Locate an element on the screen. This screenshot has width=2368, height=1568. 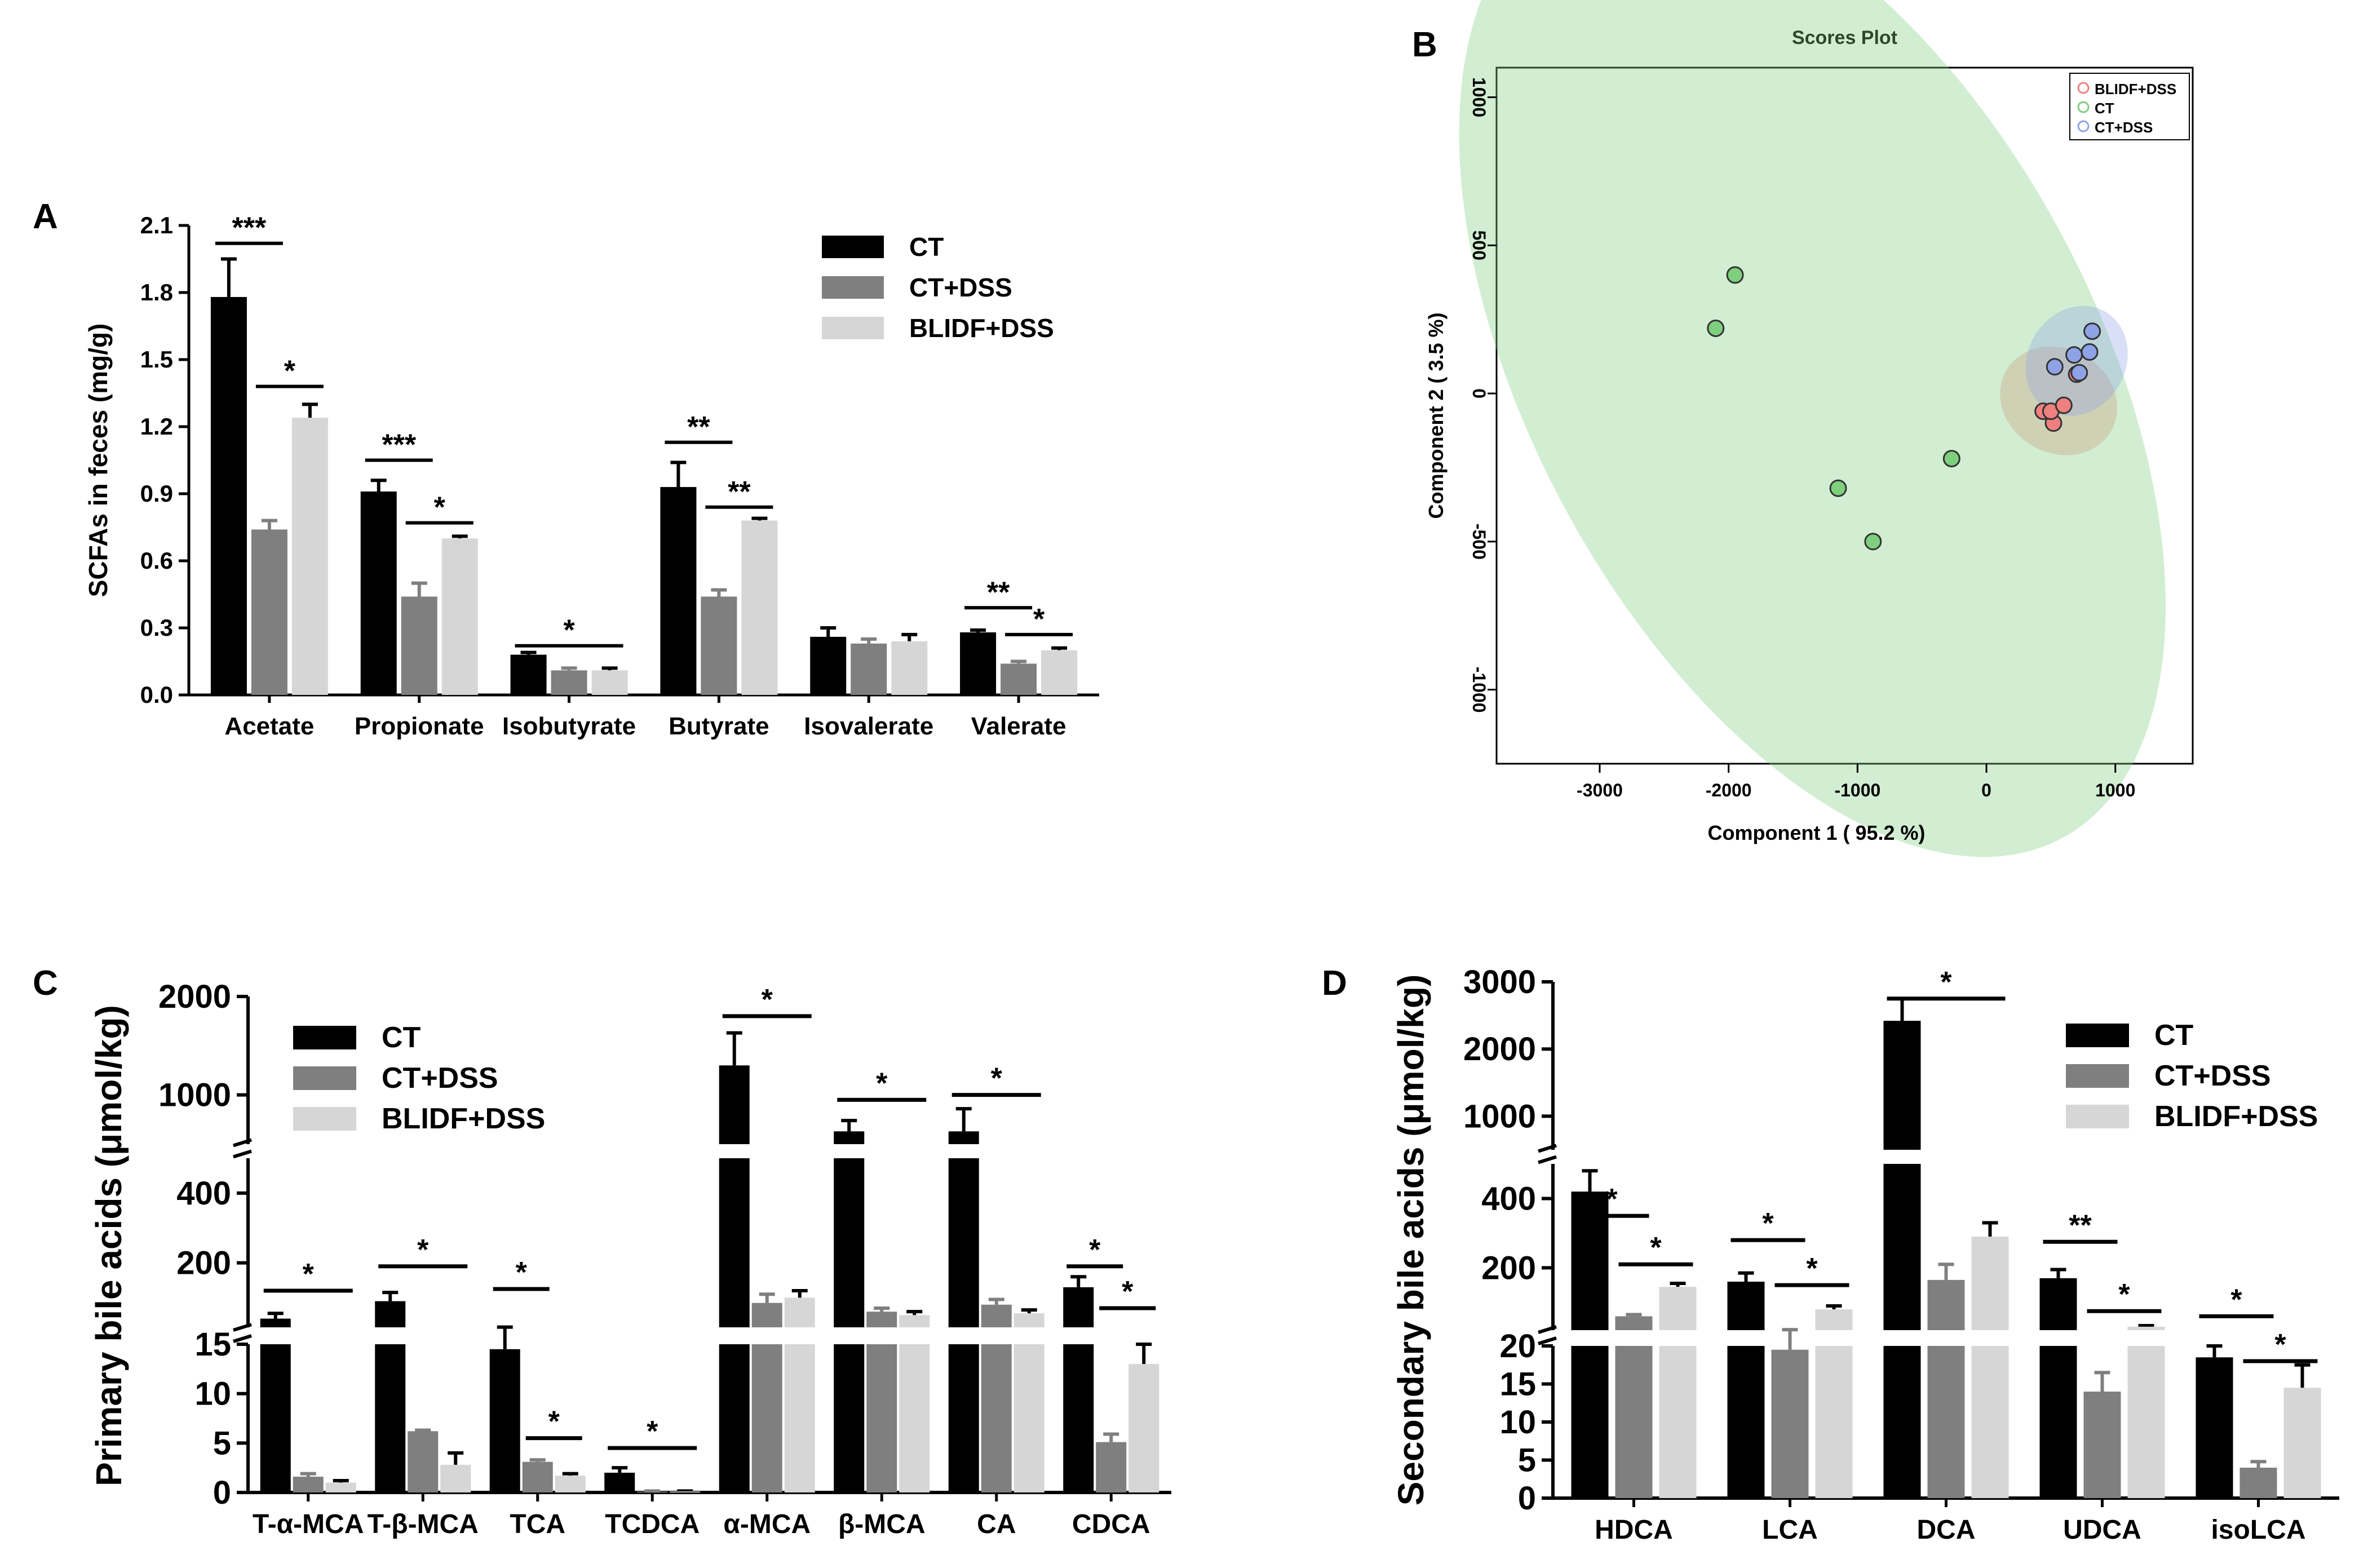
panel-a-y-tick-label: 1.5 is located at coordinates (156, 360).